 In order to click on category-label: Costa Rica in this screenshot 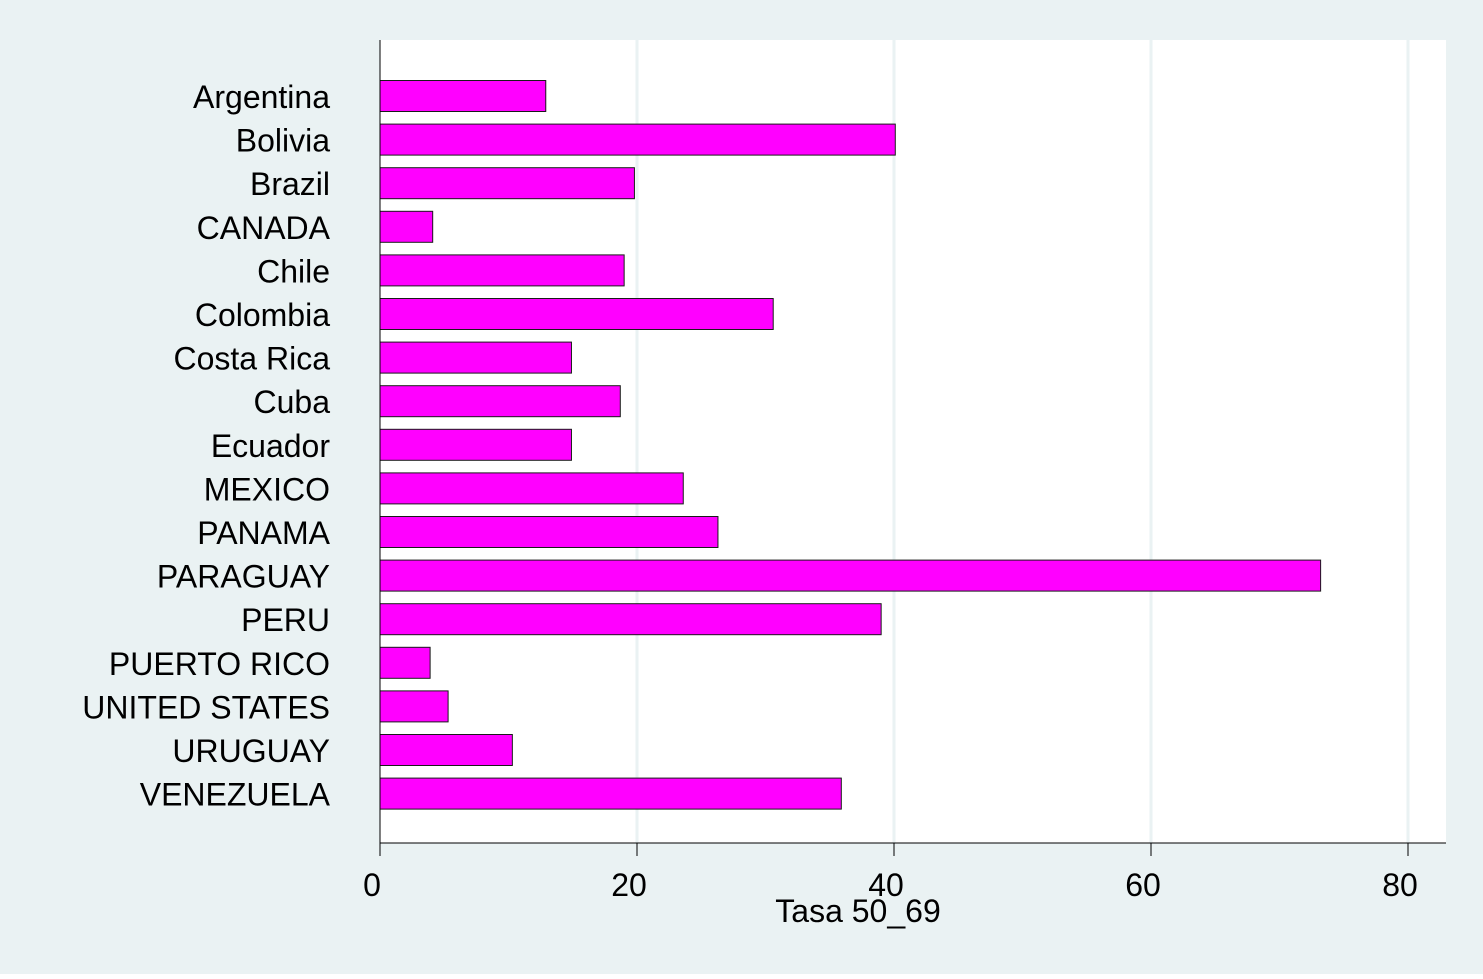, I will do `click(252, 359)`.